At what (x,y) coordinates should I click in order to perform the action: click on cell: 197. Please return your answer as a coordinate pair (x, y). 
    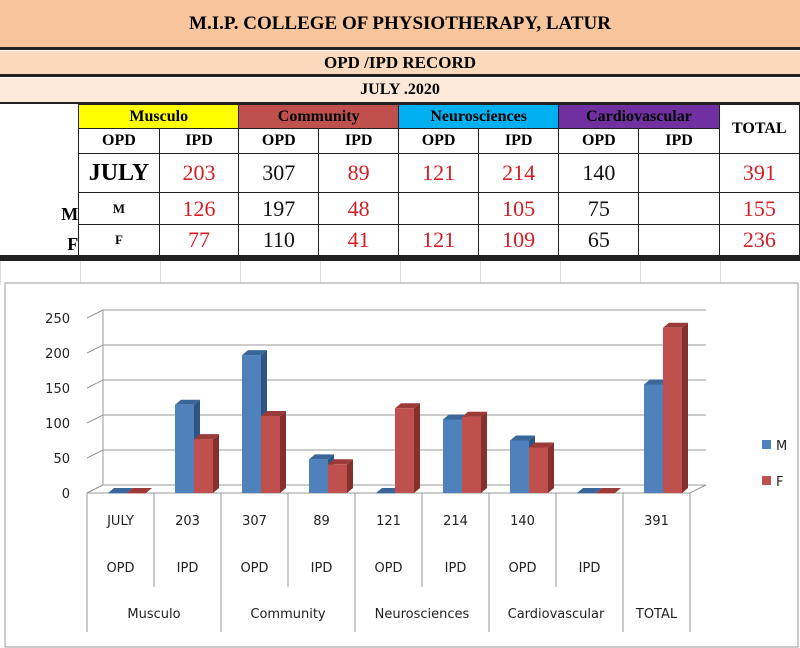
    Looking at the image, I should click on (279, 208).